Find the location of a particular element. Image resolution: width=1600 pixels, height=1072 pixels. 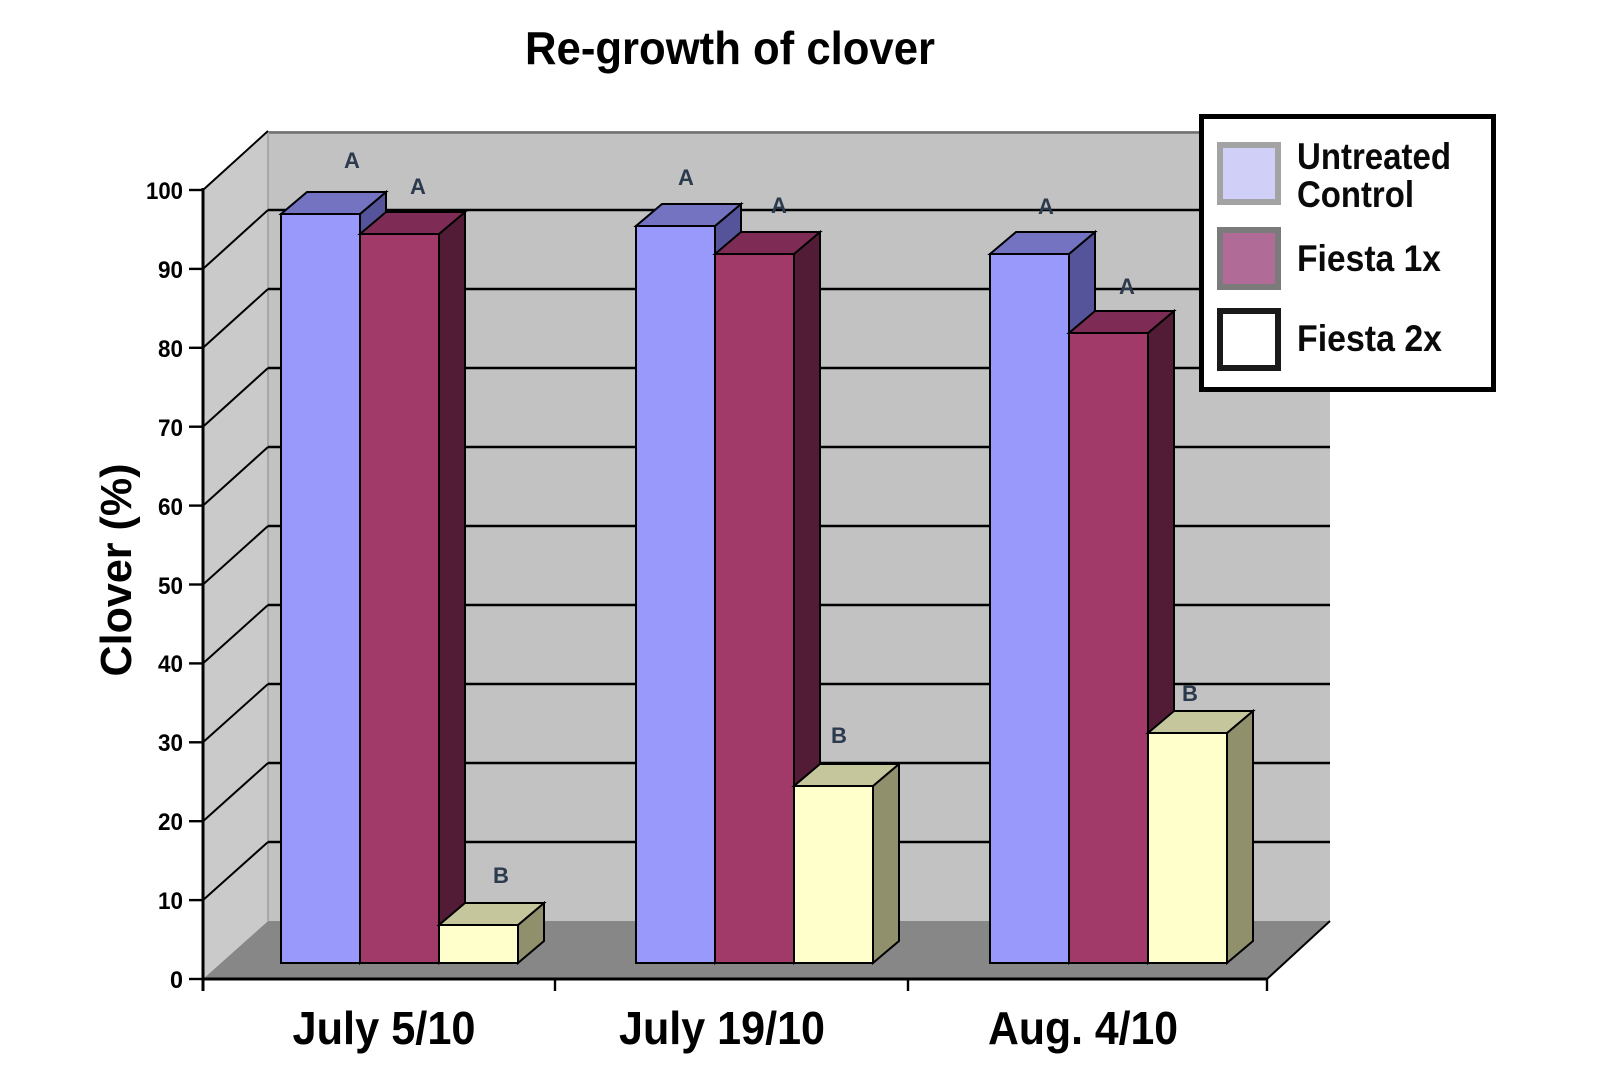

svg-text: 0 is located at coordinates (176, 980).